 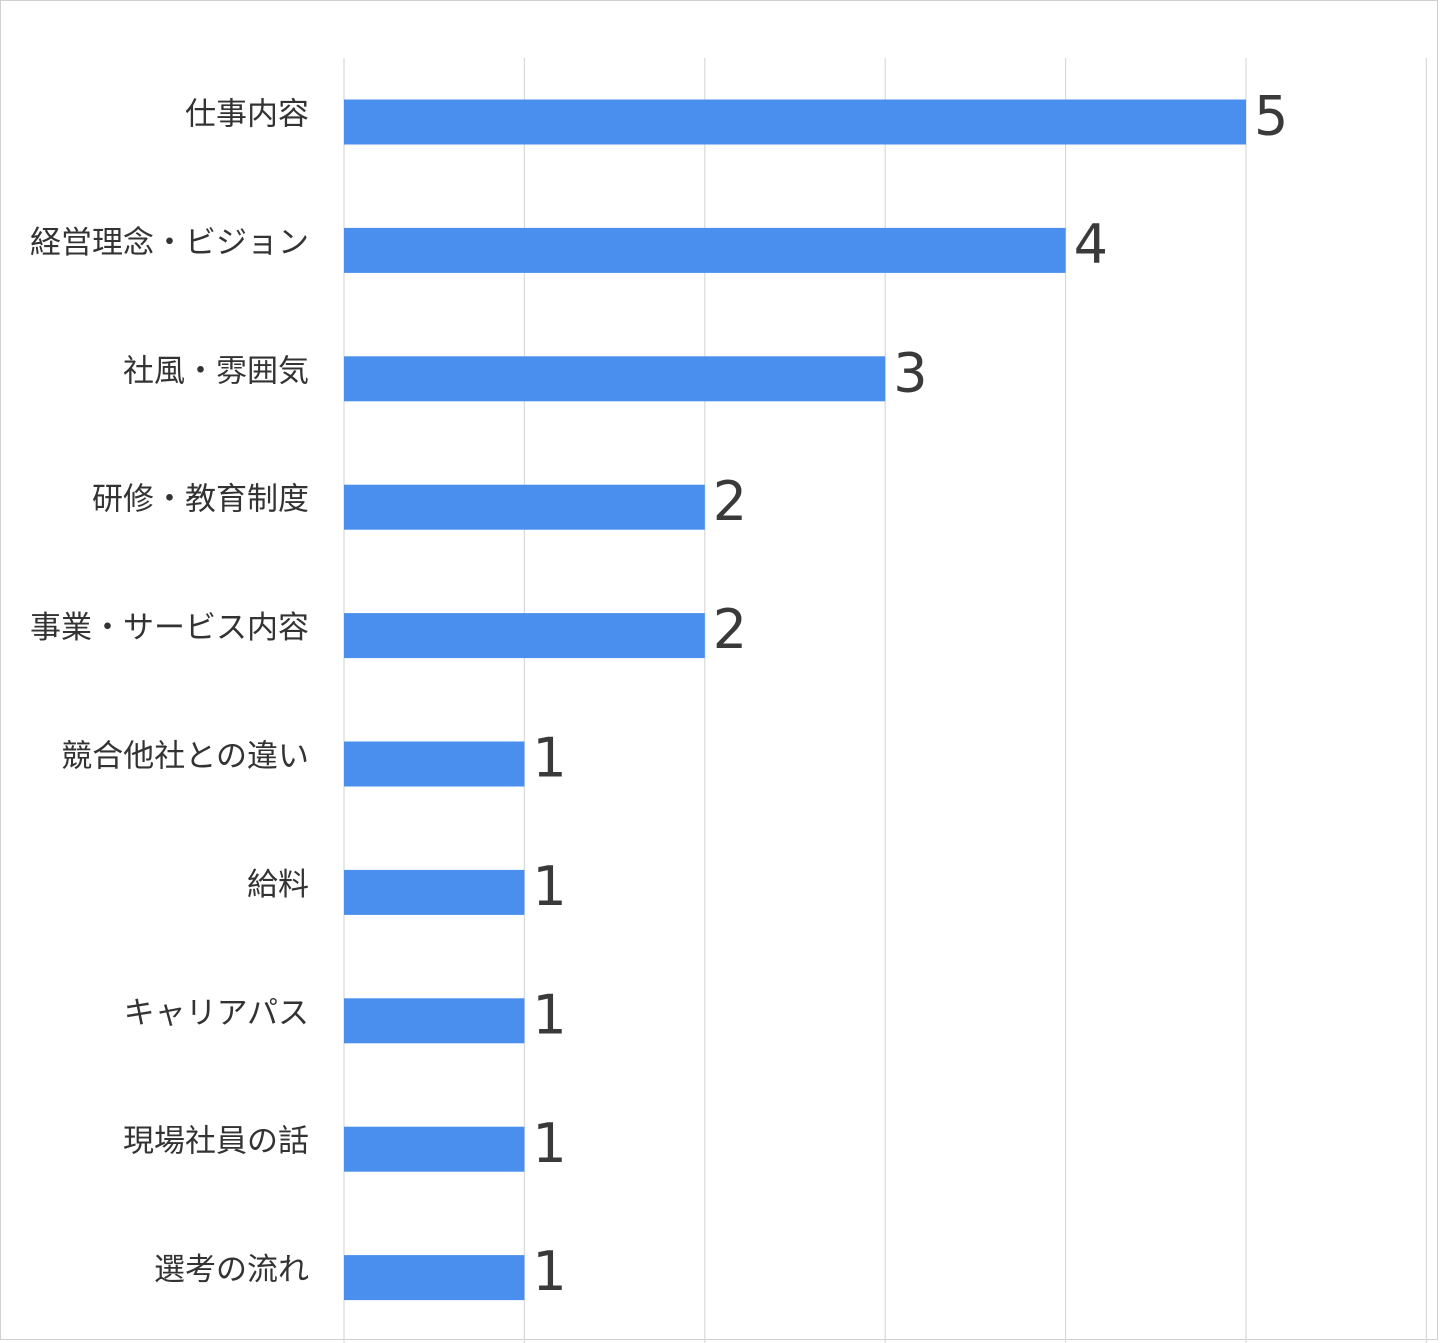 I want to click on data-label: 5, so click(x=1271, y=116).